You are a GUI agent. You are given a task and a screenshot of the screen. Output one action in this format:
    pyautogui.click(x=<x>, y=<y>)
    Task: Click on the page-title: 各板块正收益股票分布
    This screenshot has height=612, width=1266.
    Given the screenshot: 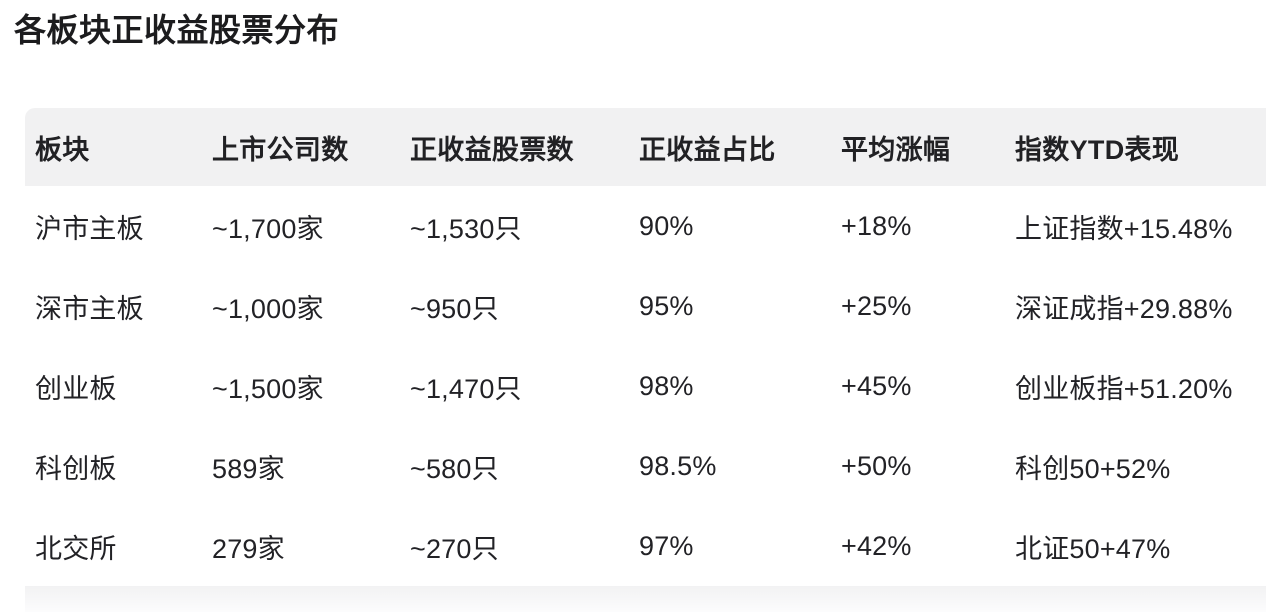 What is the action you would take?
    pyautogui.click(x=177, y=30)
    